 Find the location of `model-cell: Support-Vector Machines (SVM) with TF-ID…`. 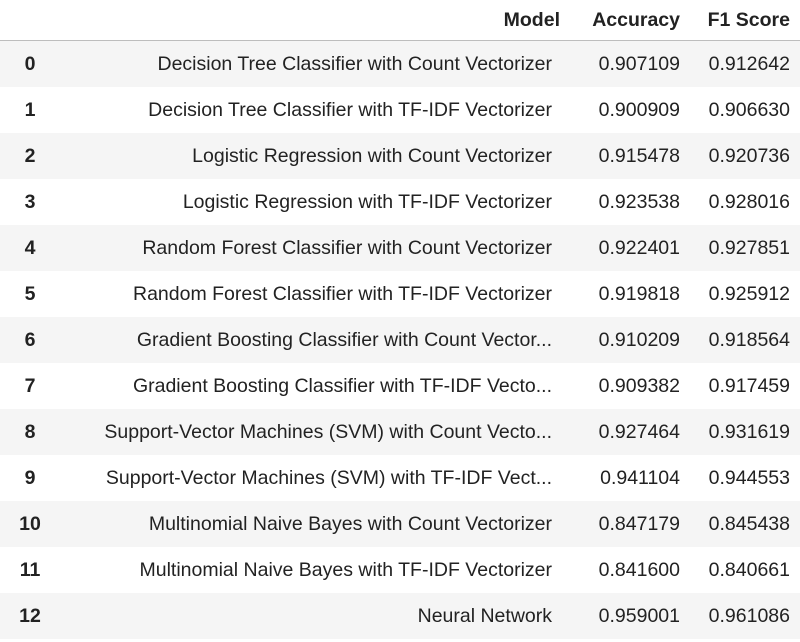

model-cell: Support-Vector Machines (SVM) with TF-ID… is located at coordinates (328, 477).